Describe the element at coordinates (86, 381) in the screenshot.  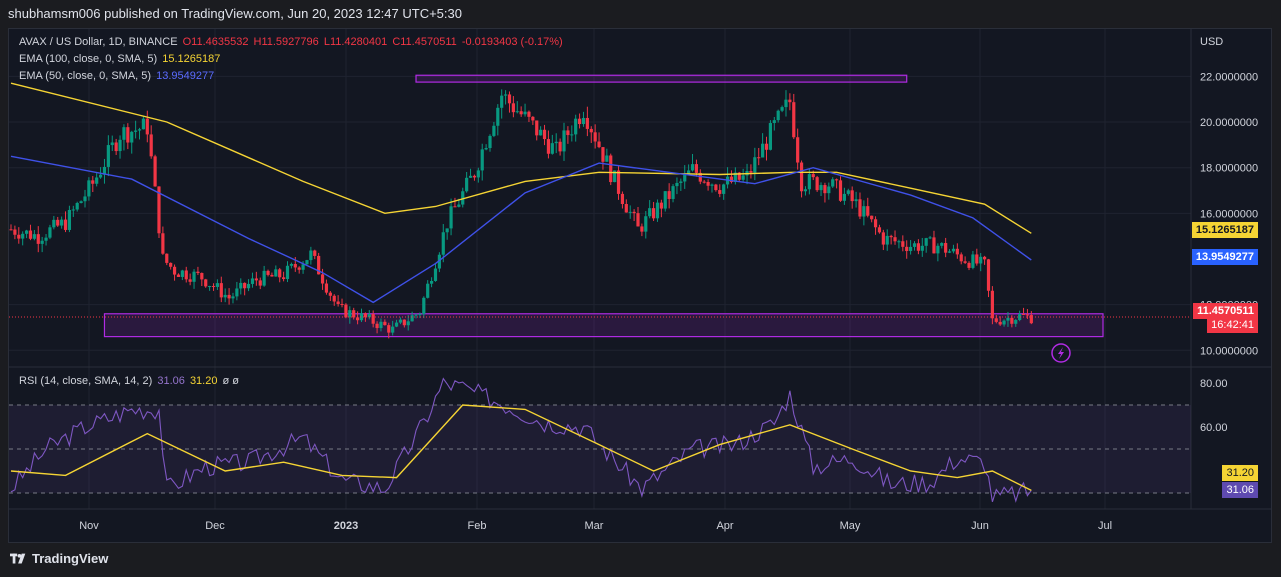
I see `rsi-label: RSI (14, close, SMA, 14, 2)` at that location.